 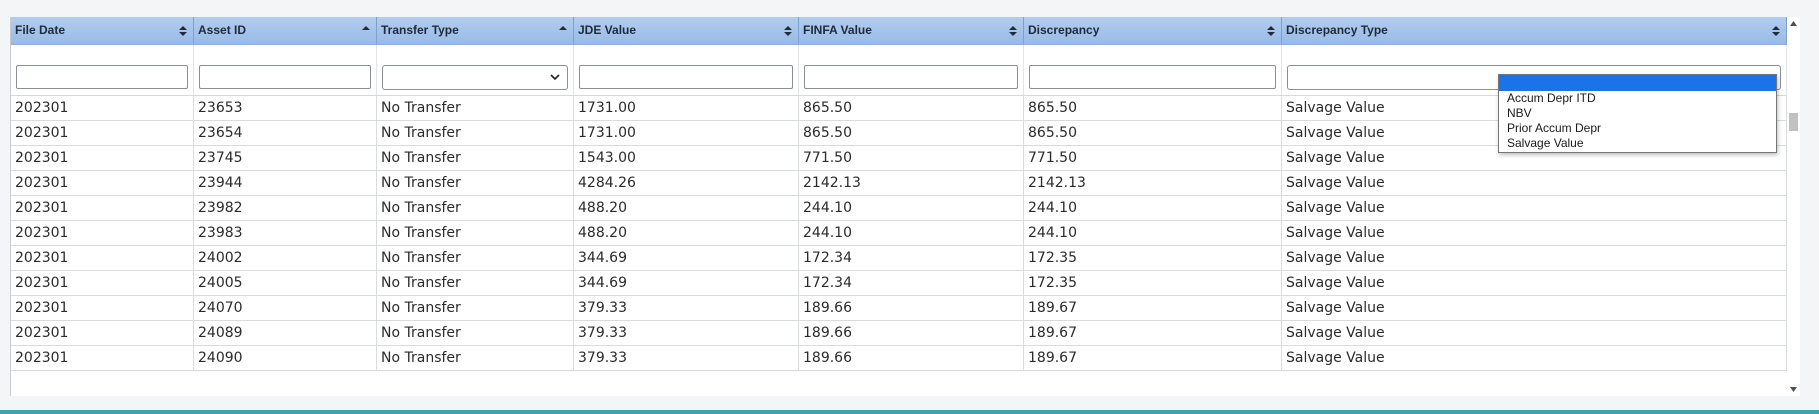 I want to click on column-header-transfer-type: Transfer Type, so click(x=475, y=30).